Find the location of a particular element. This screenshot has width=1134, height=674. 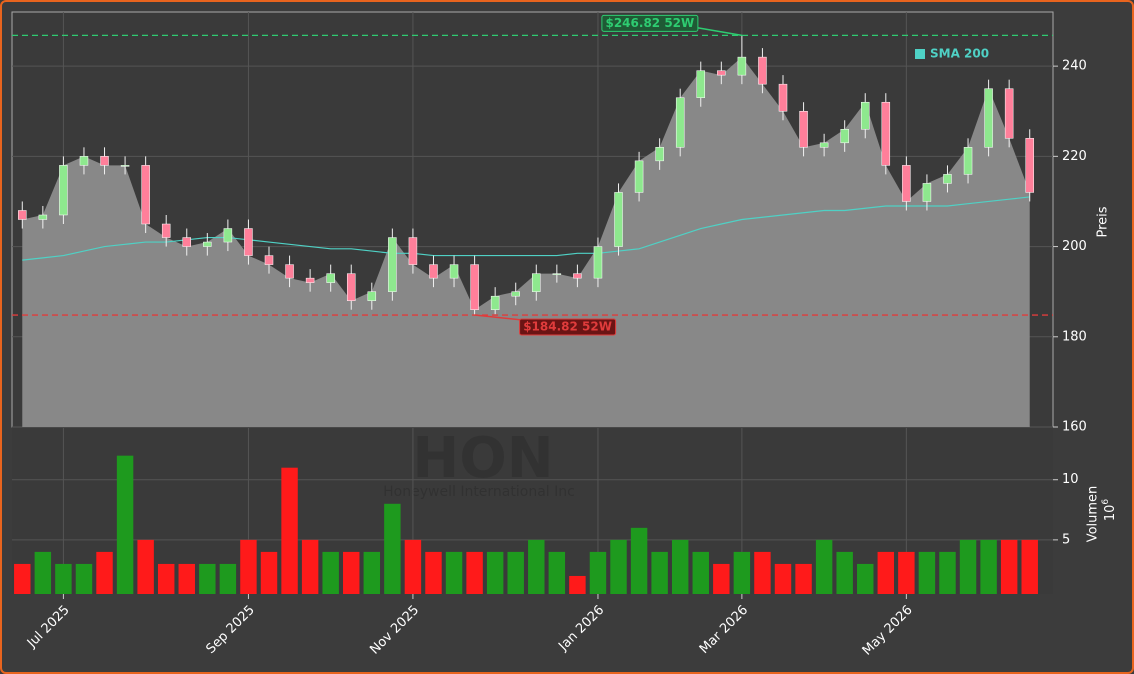

legend-label: SMA 200 is located at coordinates (959, 54).